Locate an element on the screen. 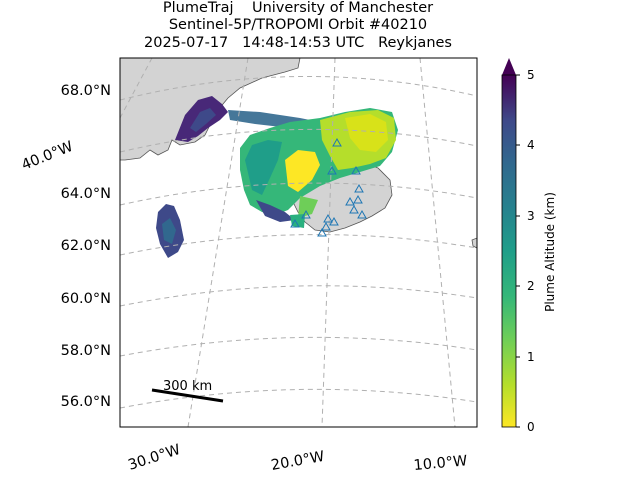  lat-label-68: 68.0°N is located at coordinates (86, 91).